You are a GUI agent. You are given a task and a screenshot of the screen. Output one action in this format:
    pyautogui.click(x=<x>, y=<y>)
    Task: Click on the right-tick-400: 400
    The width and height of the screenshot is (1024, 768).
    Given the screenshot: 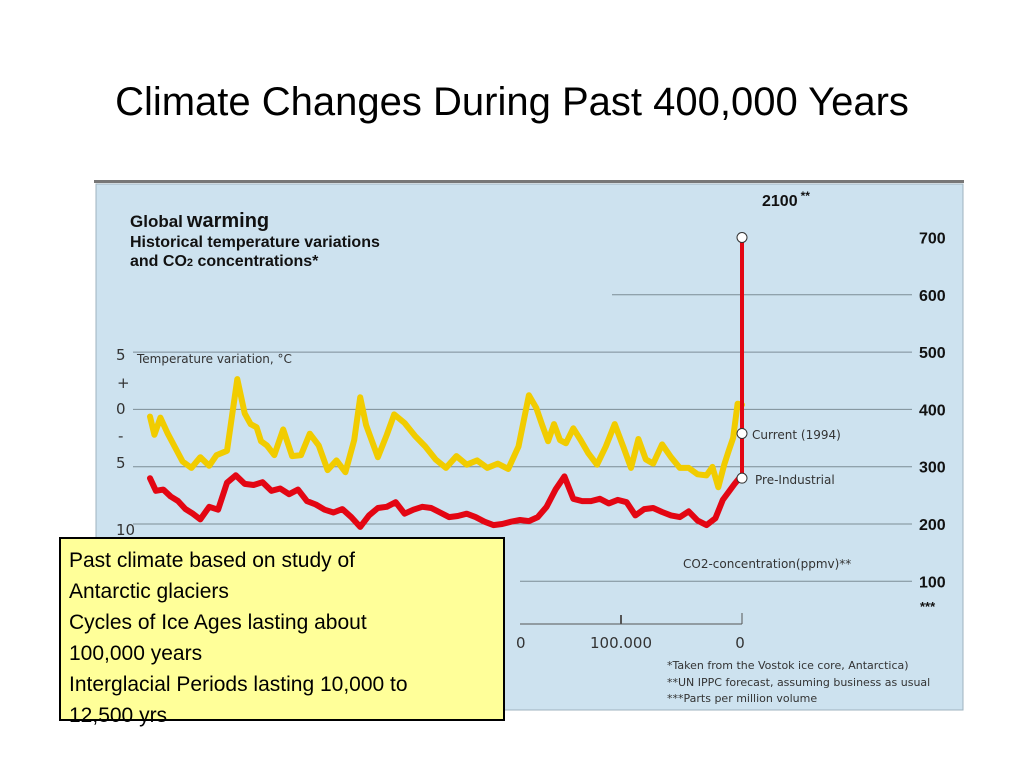 What is the action you would take?
    pyautogui.click(x=932, y=410)
    